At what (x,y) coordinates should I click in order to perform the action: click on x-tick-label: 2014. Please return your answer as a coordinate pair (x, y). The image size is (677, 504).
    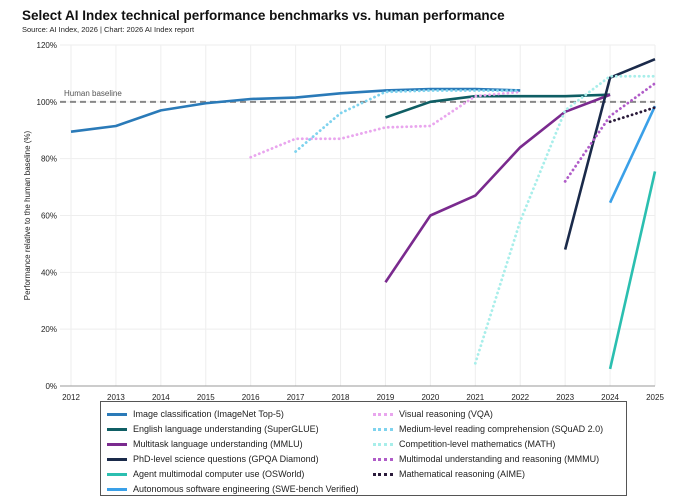
    Looking at the image, I should click on (161, 397).